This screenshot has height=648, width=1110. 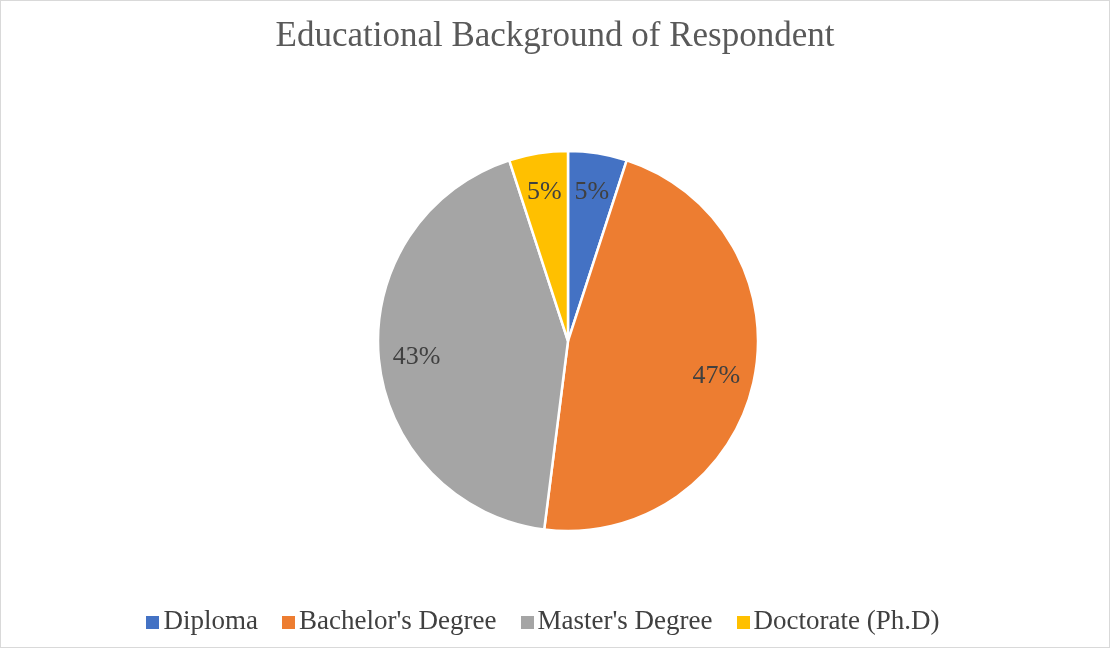 I want to click on legend-label: Doctorate (Ph.D), so click(x=846, y=620).